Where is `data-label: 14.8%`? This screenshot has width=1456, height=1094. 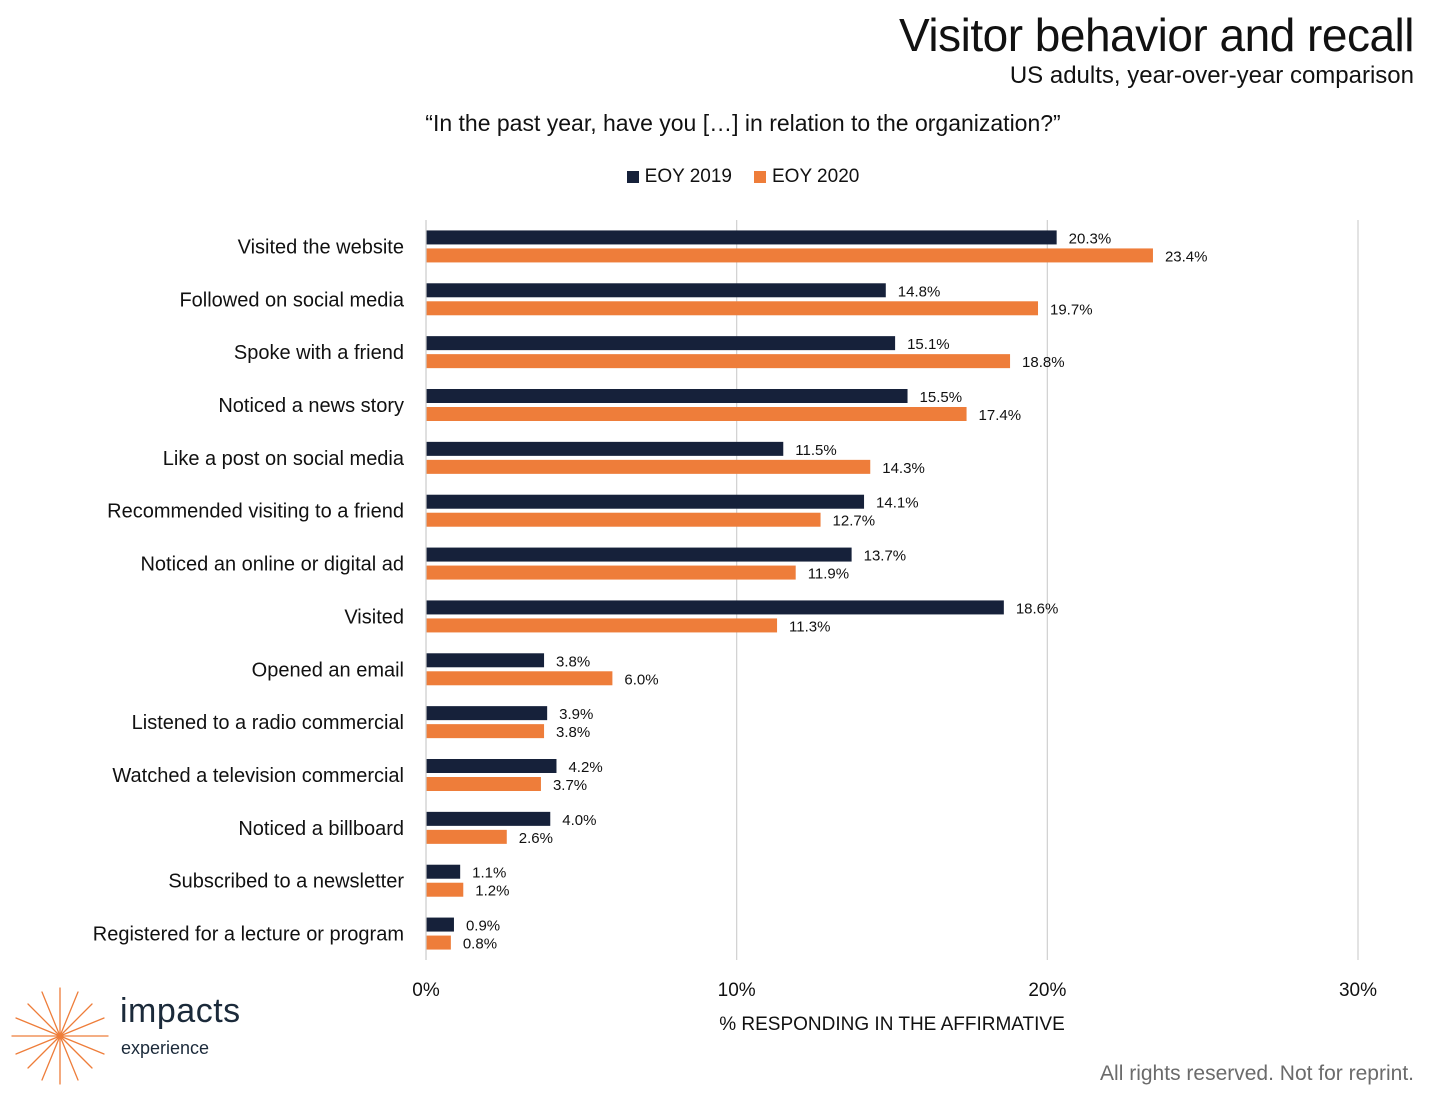
data-label: 14.8% is located at coordinates (919, 291).